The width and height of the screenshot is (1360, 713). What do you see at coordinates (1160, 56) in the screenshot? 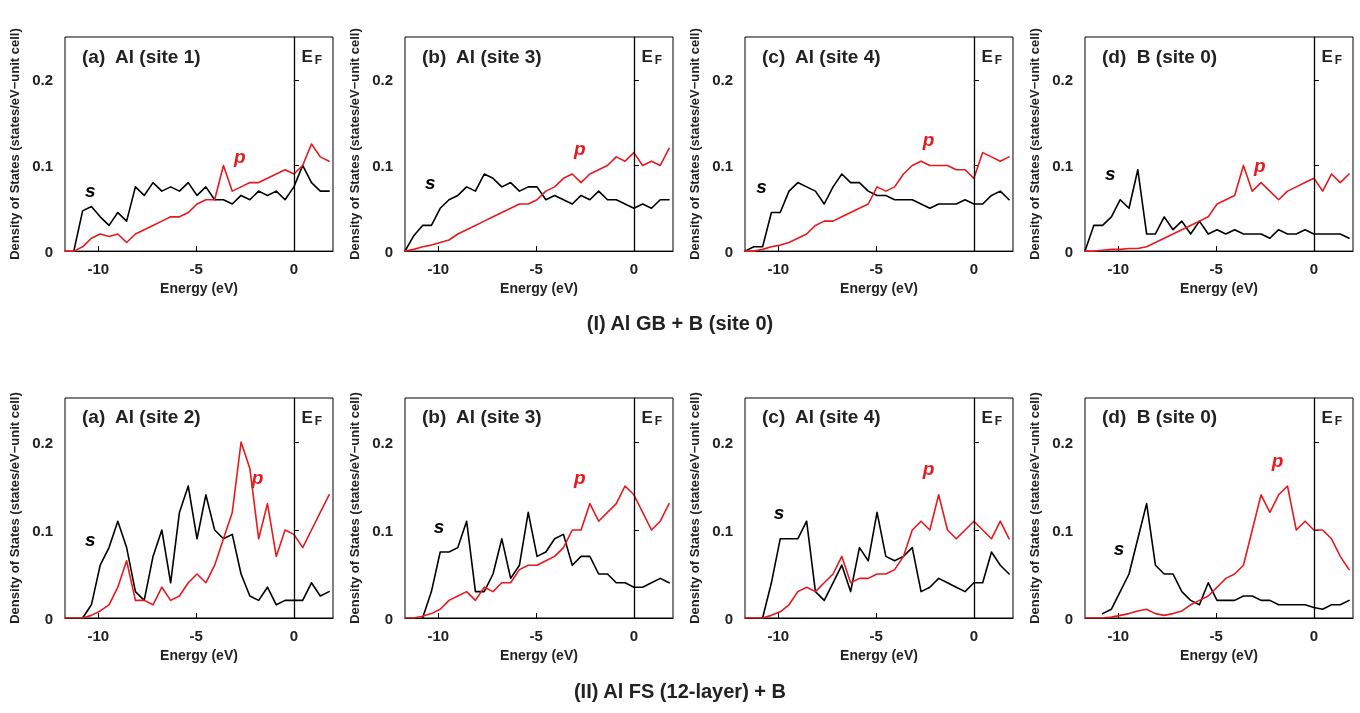
I see `text: (d) B (site 0)` at bounding box center [1160, 56].